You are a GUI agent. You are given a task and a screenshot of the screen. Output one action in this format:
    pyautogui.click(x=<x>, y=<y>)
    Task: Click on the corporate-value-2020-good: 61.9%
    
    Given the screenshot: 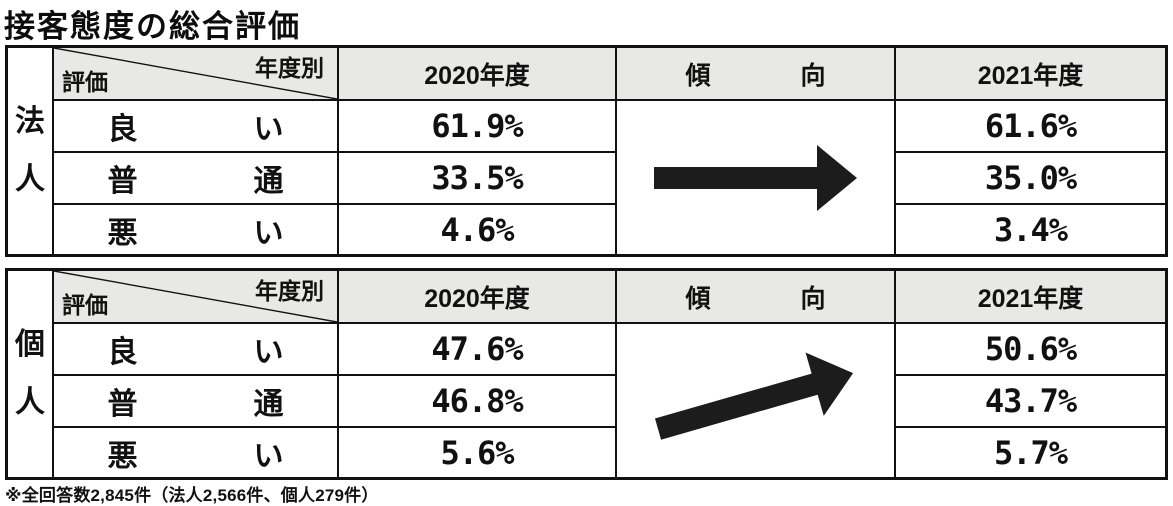 What is the action you would take?
    pyautogui.click(x=476, y=125)
    